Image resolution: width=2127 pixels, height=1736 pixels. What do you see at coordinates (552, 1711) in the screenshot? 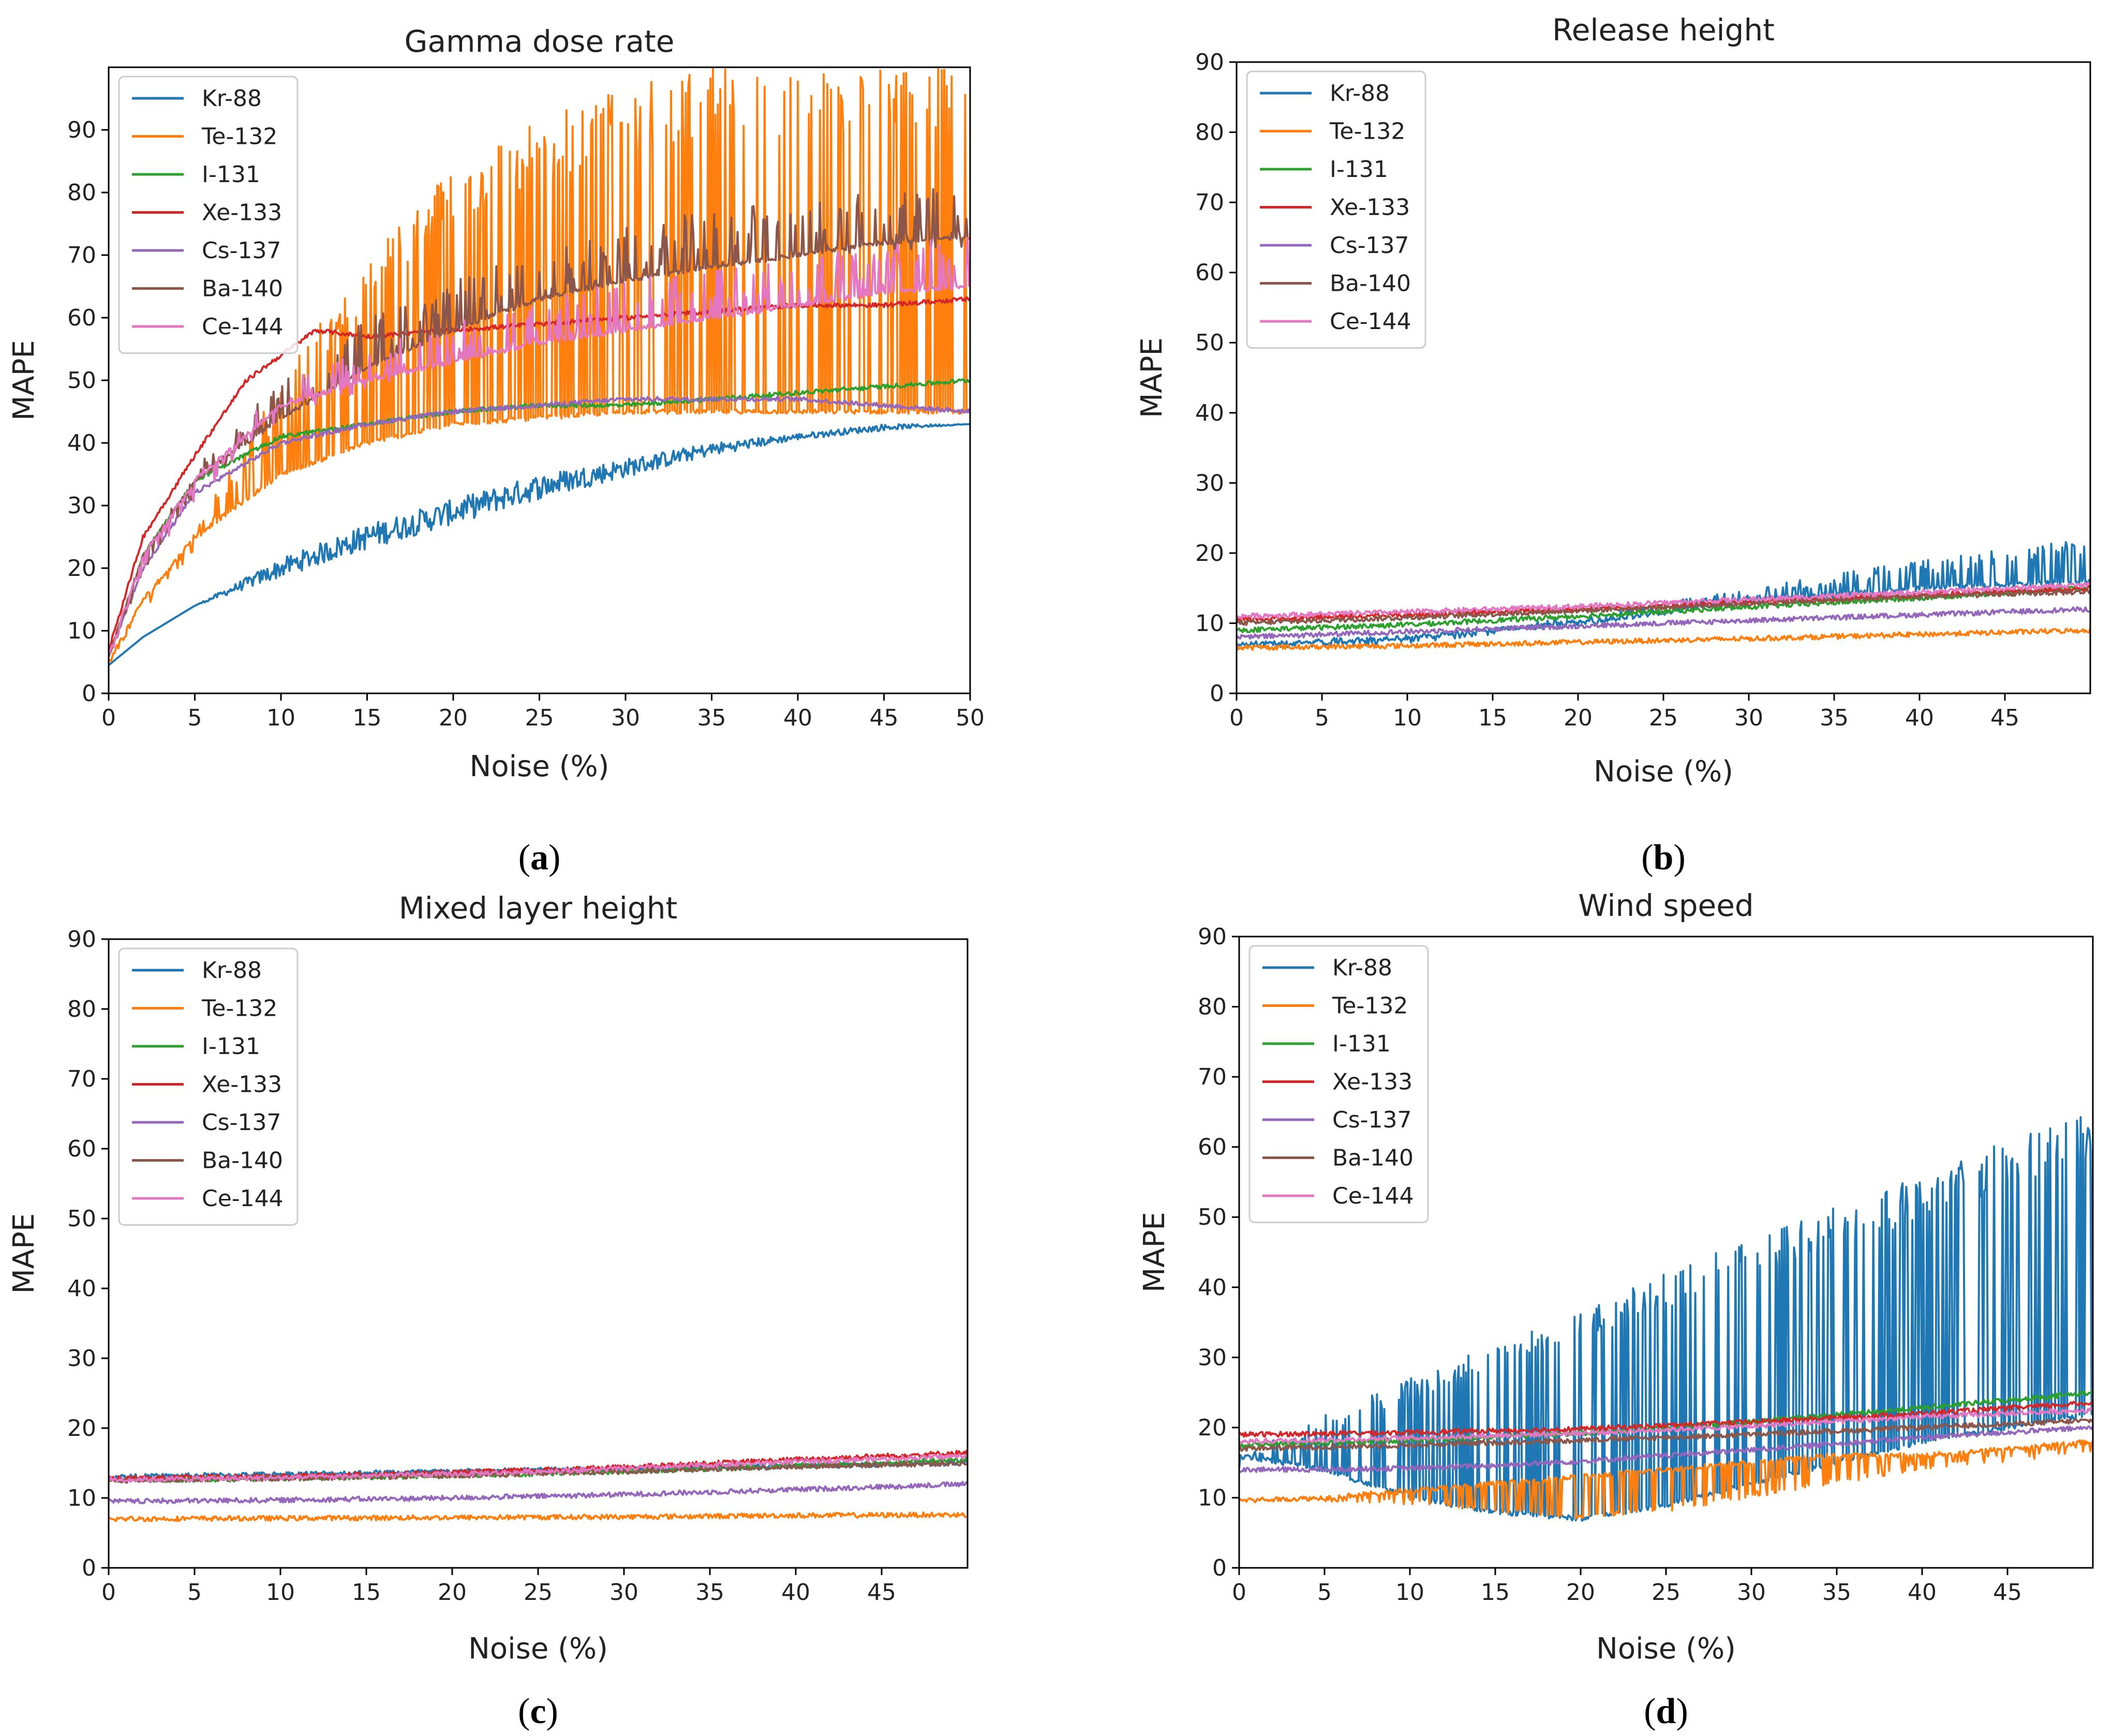
I see `caption-close-paren: )` at bounding box center [552, 1711].